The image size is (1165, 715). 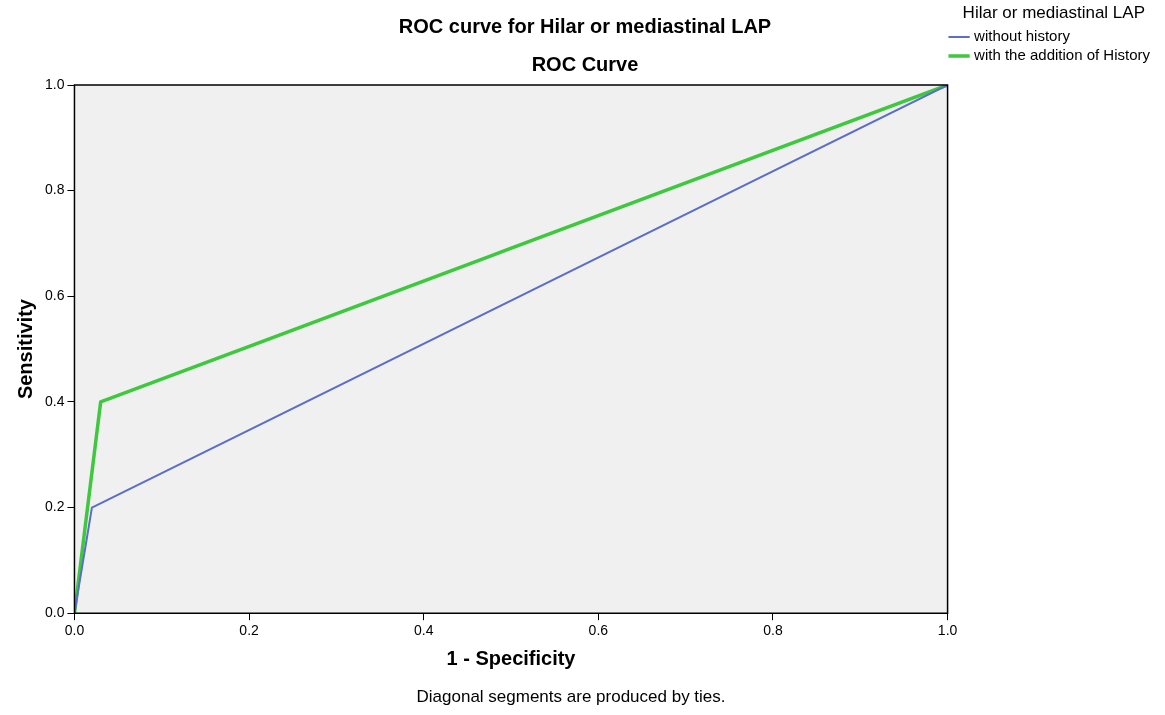 What do you see at coordinates (423, 630) in the screenshot?
I see `x-tick-label: 0.4` at bounding box center [423, 630].